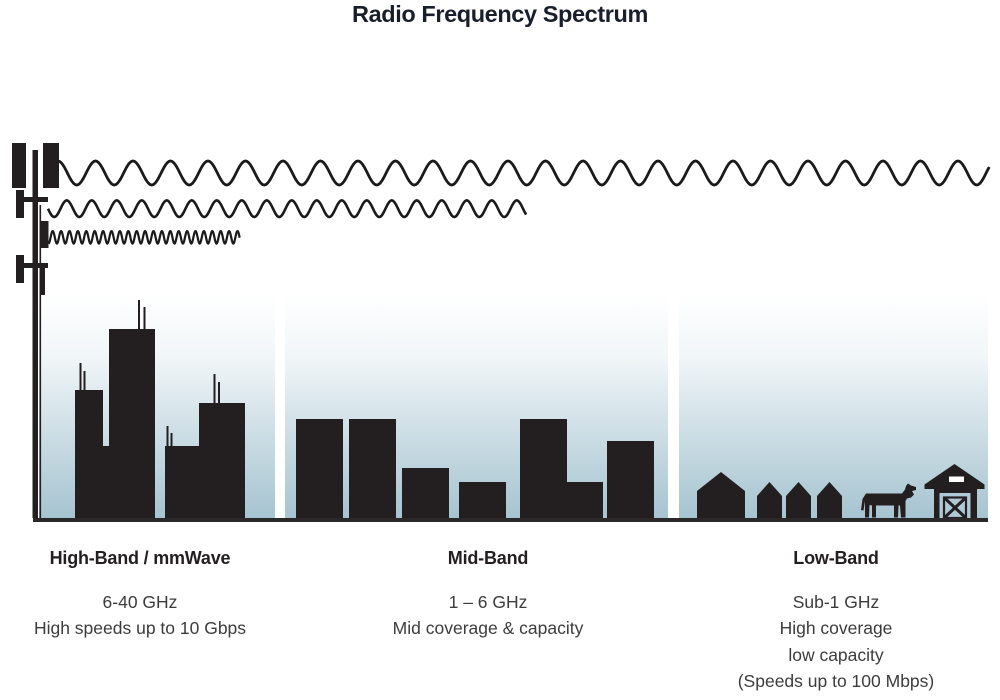  What do you see at coordinates (488, 558) in the screenshot?
I see `mid-band-heading: Mid-Band` at bounding box center [488, 558].